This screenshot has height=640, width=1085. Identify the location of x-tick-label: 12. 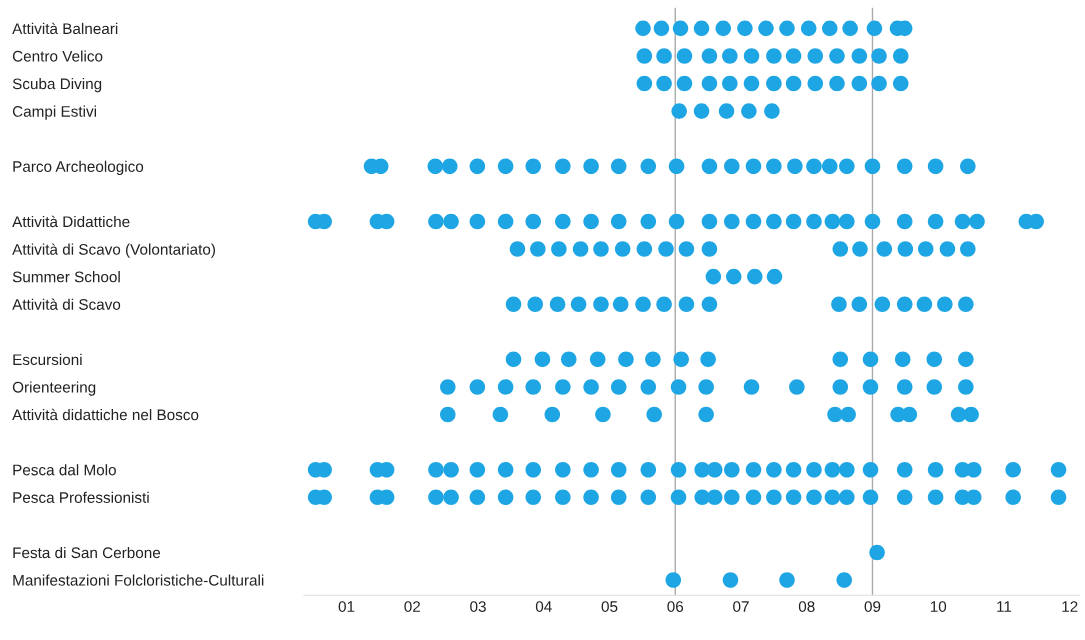
(1070, 606).